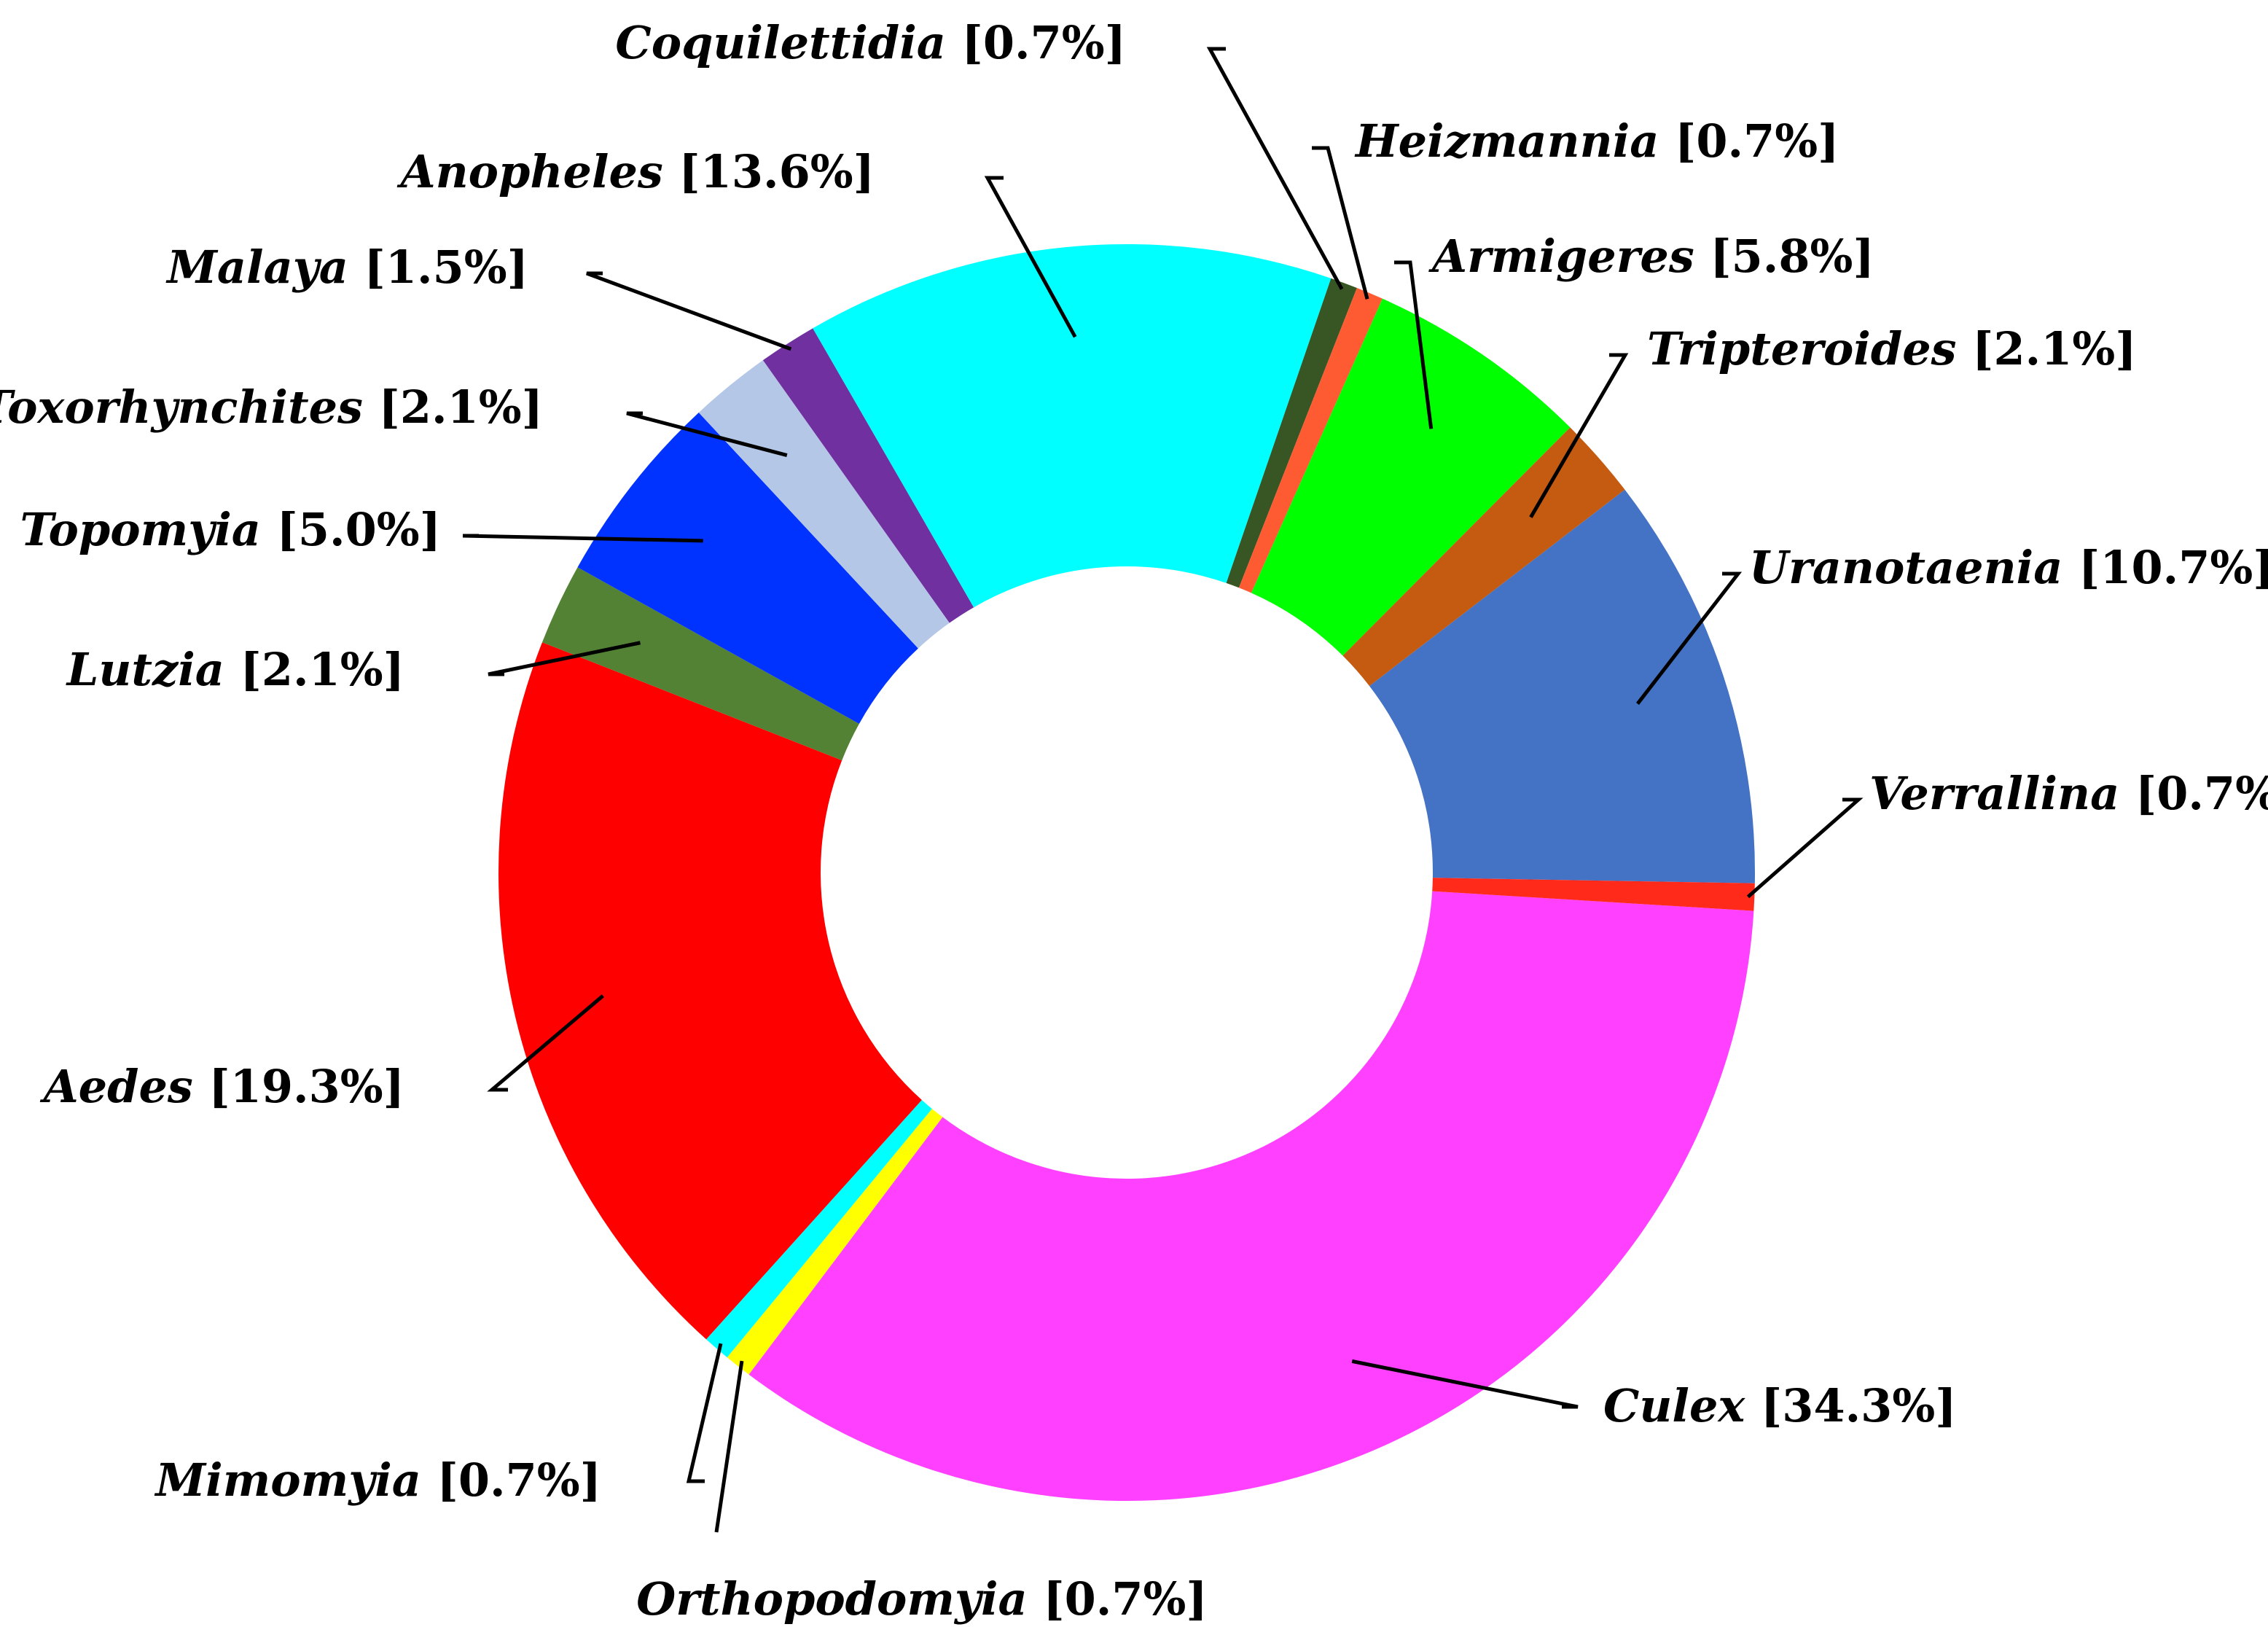 This screenshot has width=2268, height=1635. Describe the element at coordinates (769, 172) in the screenshot. I see `label-value-anopheles: [13.6%]` at that location.